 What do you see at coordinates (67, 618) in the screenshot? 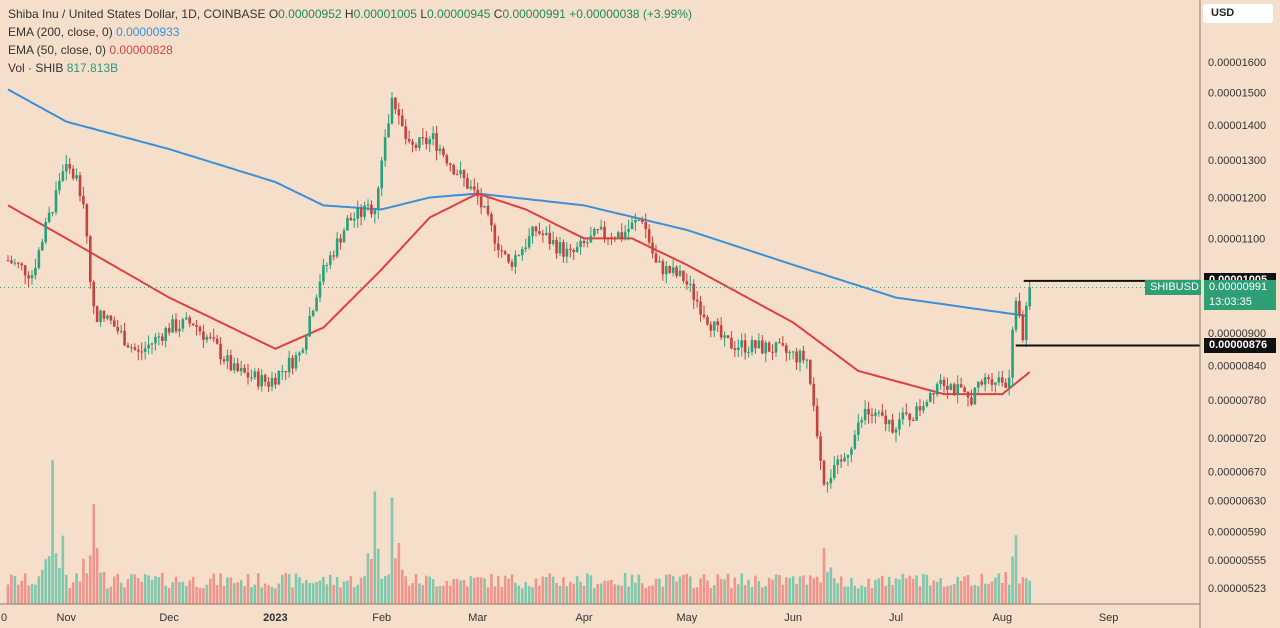
I see `time-tick-label: Nov` at bounding box center [67, 618].